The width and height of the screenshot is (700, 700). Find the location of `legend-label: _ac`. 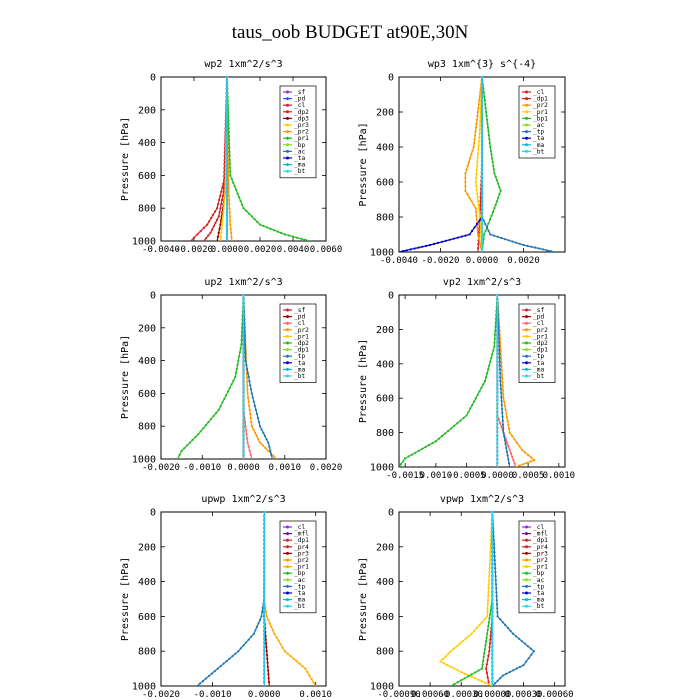

legend-label: _ac is located at coordinates (299, 580).